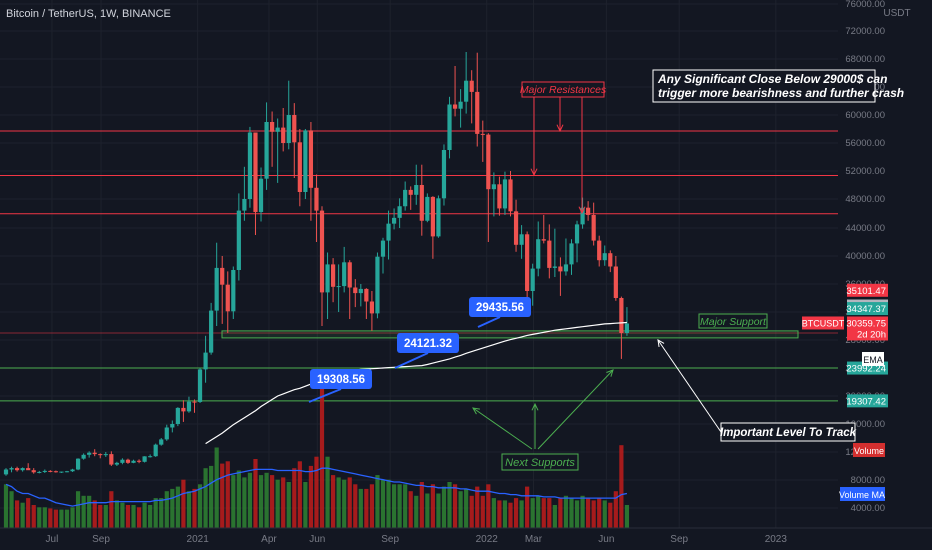  What do you see at coordinates (466, 536) in the screenshot?
I see `time-axis: Jul Sep 2021 Apr Jun Sep 2022 Mar Jun Sep 2023` at bounding box center [466, 536].